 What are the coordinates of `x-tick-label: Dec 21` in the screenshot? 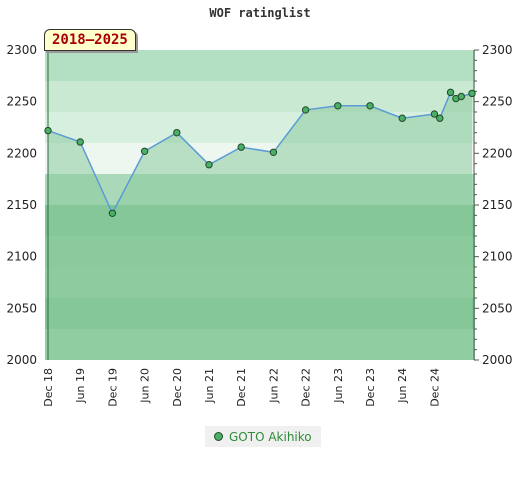 It's located at (241, 387).